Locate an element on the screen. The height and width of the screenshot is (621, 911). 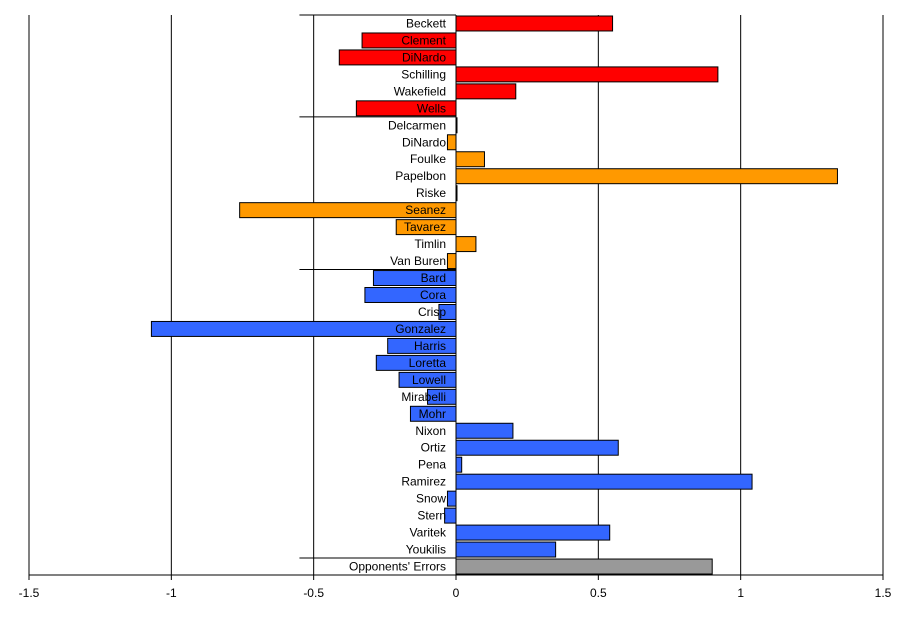
category-label: Opponents' Errors is located at coordinates (397, 567).